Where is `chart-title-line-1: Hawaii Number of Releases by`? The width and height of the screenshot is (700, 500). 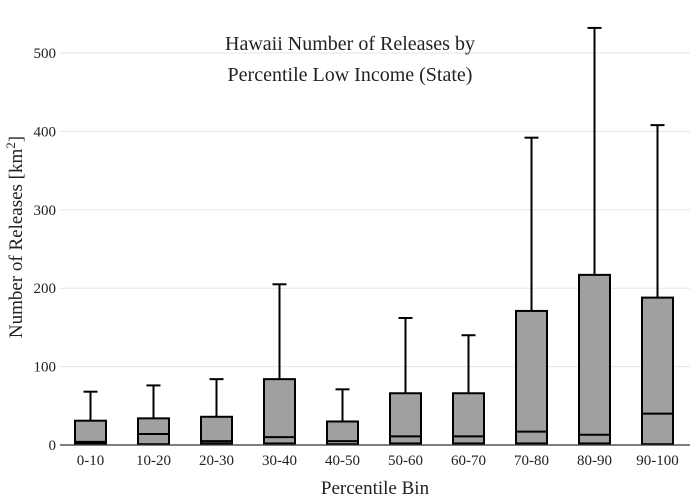 chart-title-line-1: Hawaii Number of Releases by is located at coordinates (350, 44).